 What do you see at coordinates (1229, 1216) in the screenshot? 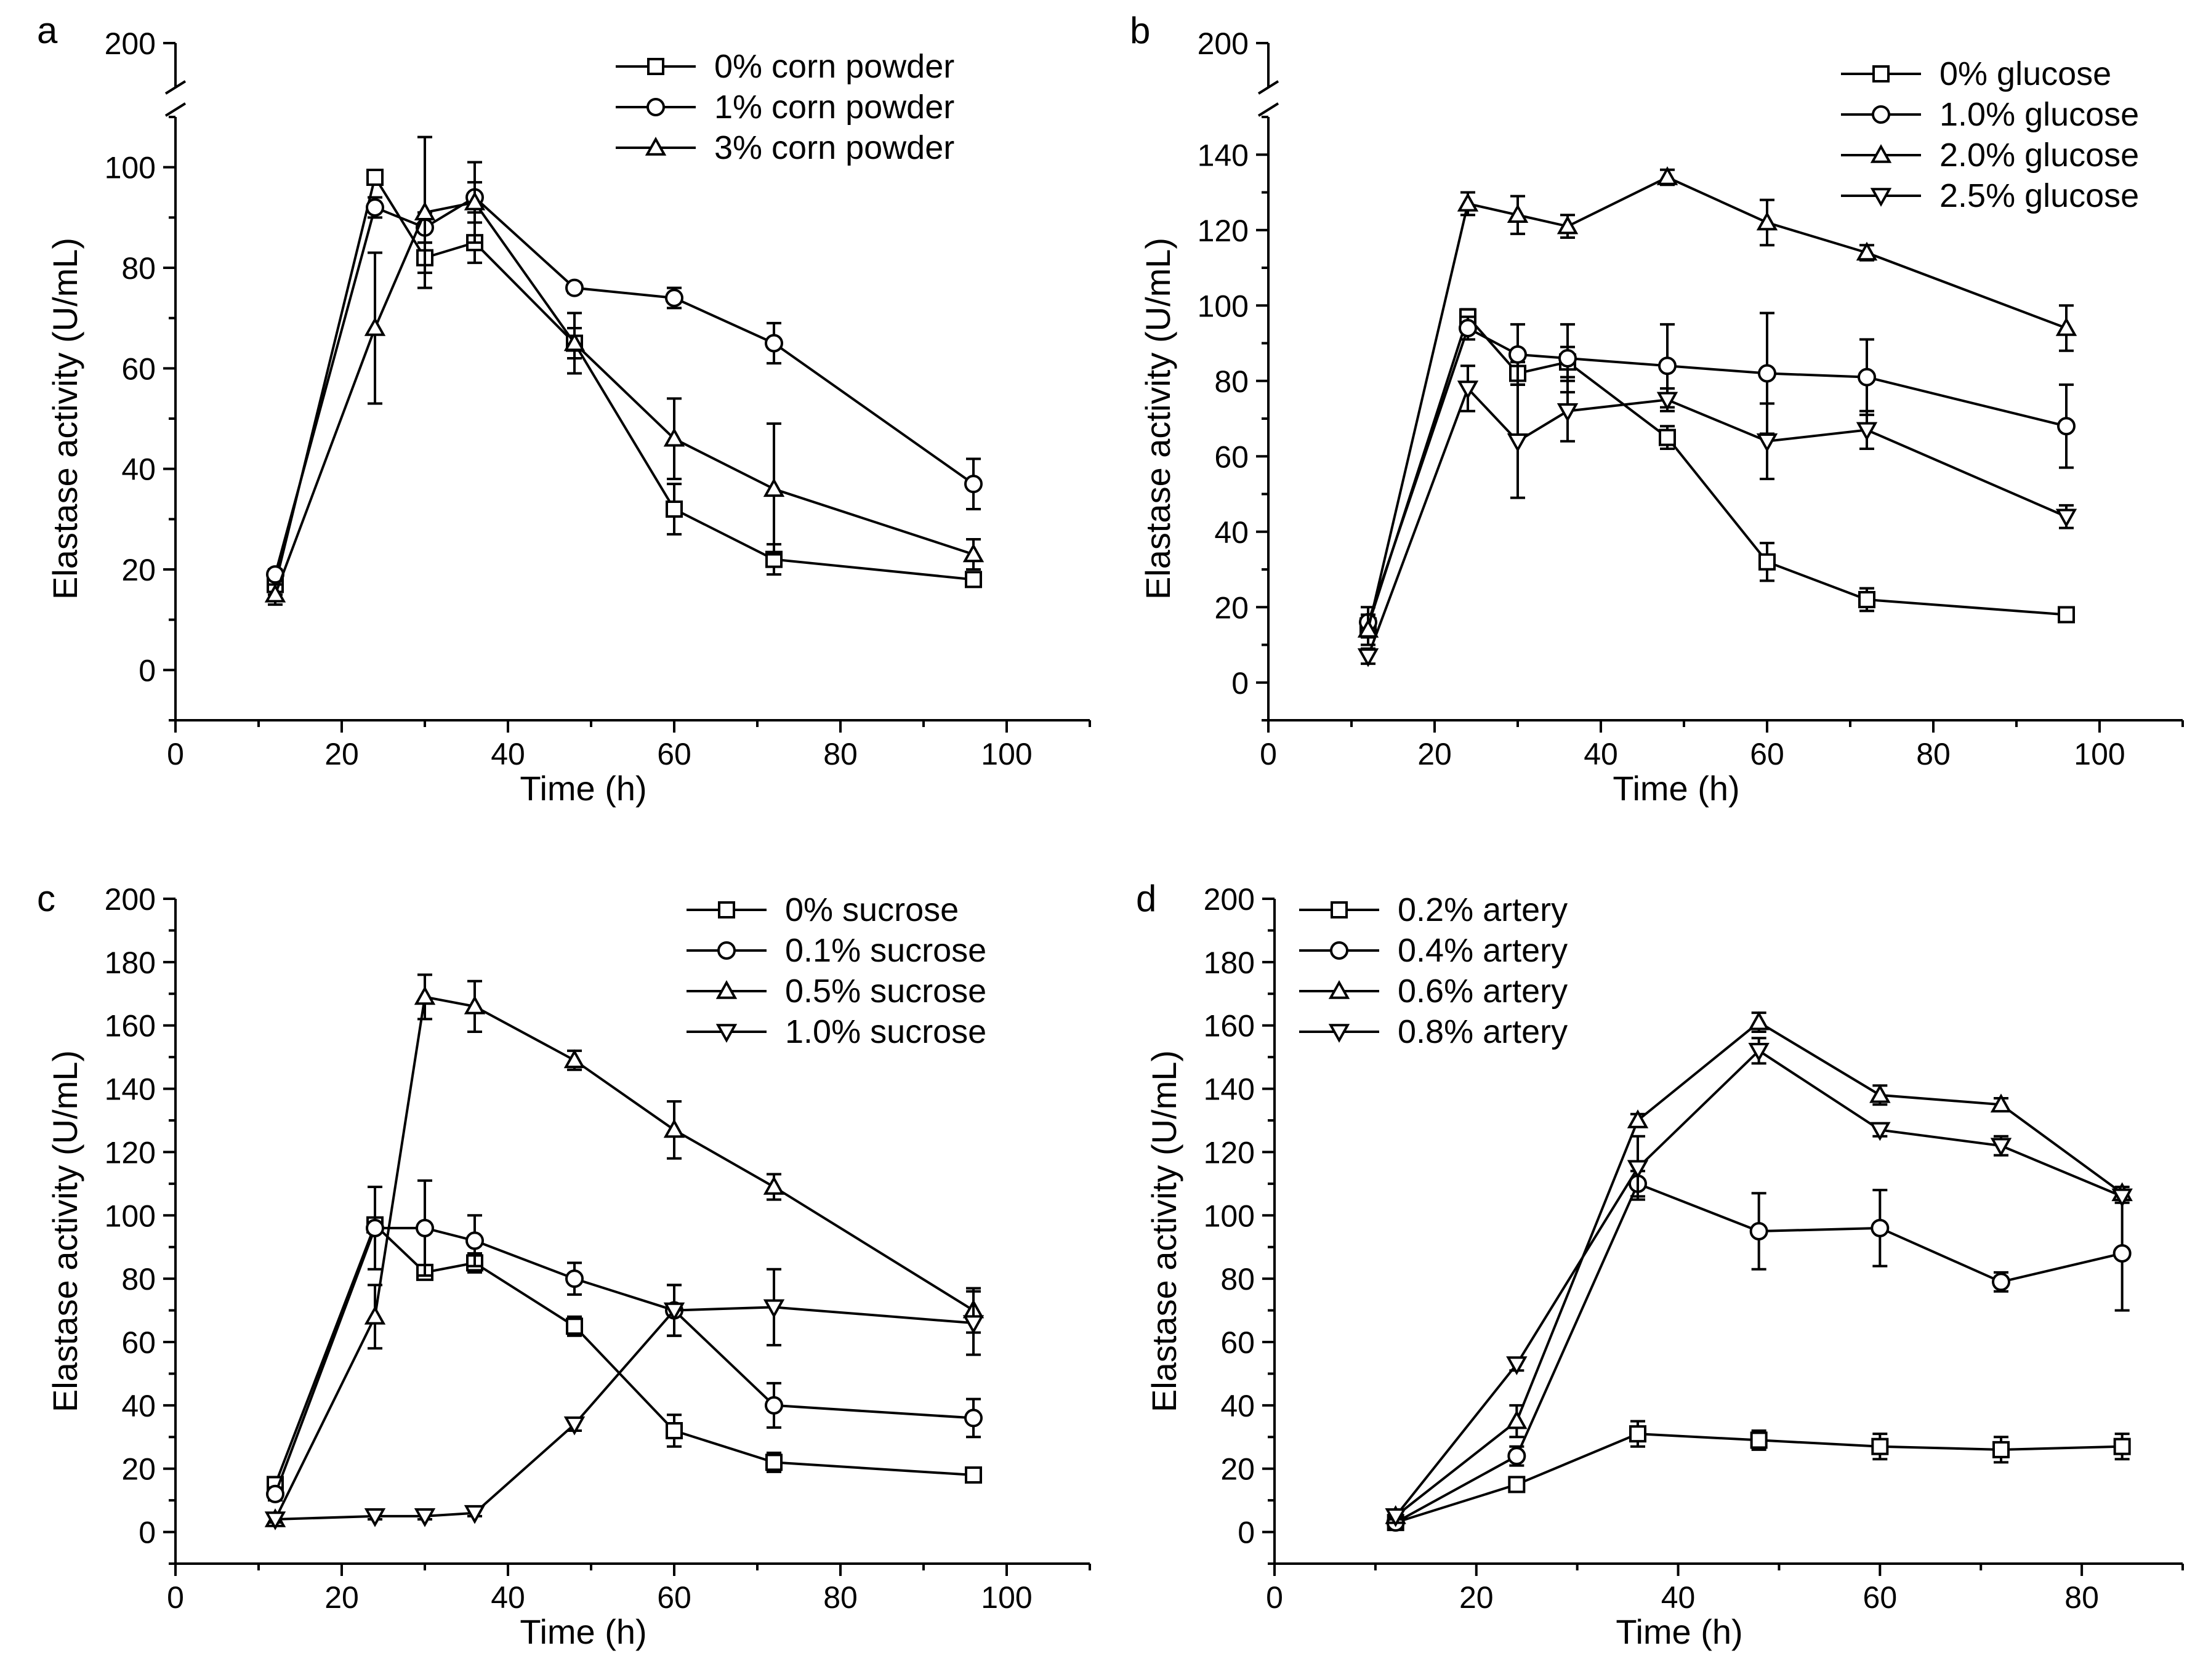
I see `y-tick-label: 100` at bounding box center [1229, 1216].